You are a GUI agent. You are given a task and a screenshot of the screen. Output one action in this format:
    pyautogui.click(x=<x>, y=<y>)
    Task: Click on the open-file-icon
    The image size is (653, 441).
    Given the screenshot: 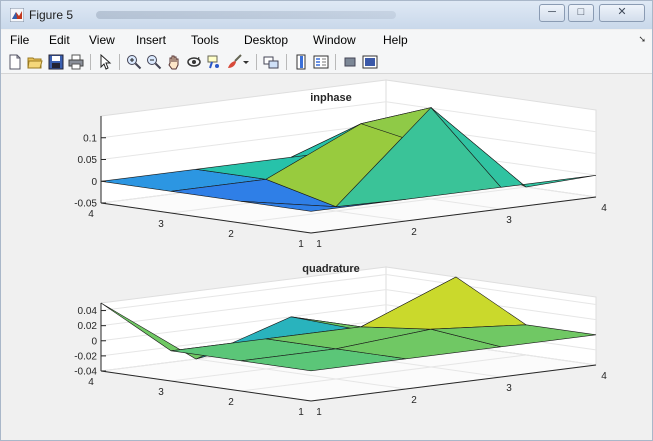 What is the action you would take?
    pyautogui.click(x=35, y=62)
    